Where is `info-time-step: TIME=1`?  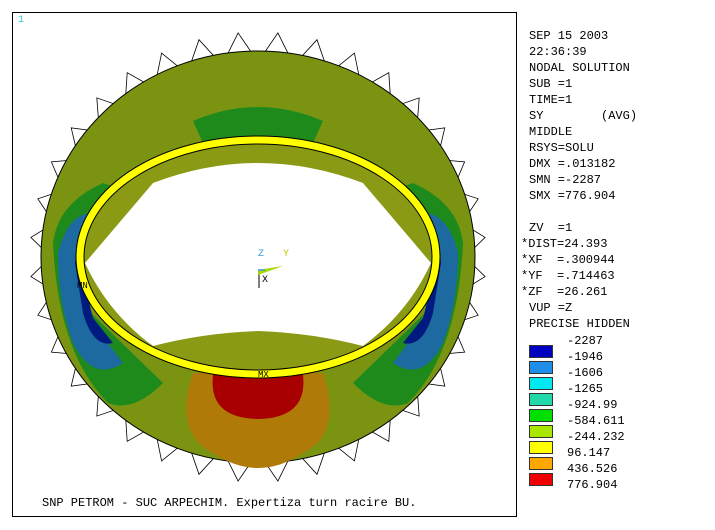 info-time-step: TIME=1 is located at coordinates (551, 100).